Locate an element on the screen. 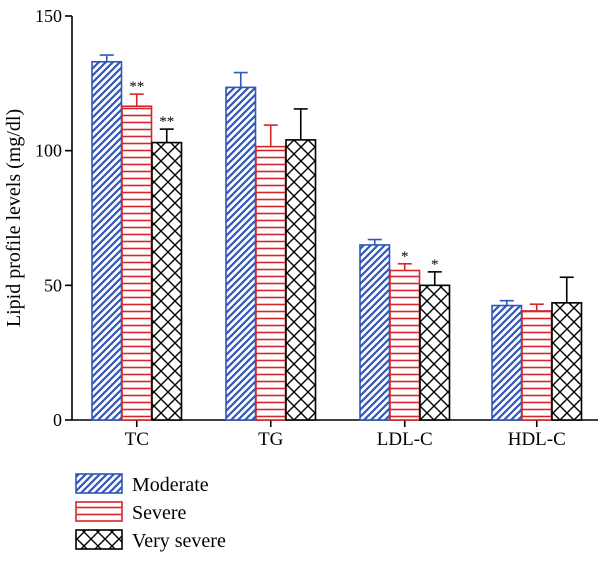 This screenshot has height=561, width=600. y-tick-label: 100 is located at coordinates (48, 151).